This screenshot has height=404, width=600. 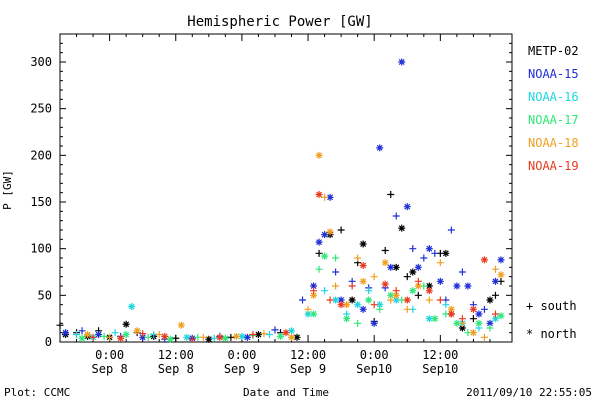 What do you see at coordinates (553, 143) in the screenshot?
I see `legend-entry: NOAA-18` at bounding box center [553, 143].